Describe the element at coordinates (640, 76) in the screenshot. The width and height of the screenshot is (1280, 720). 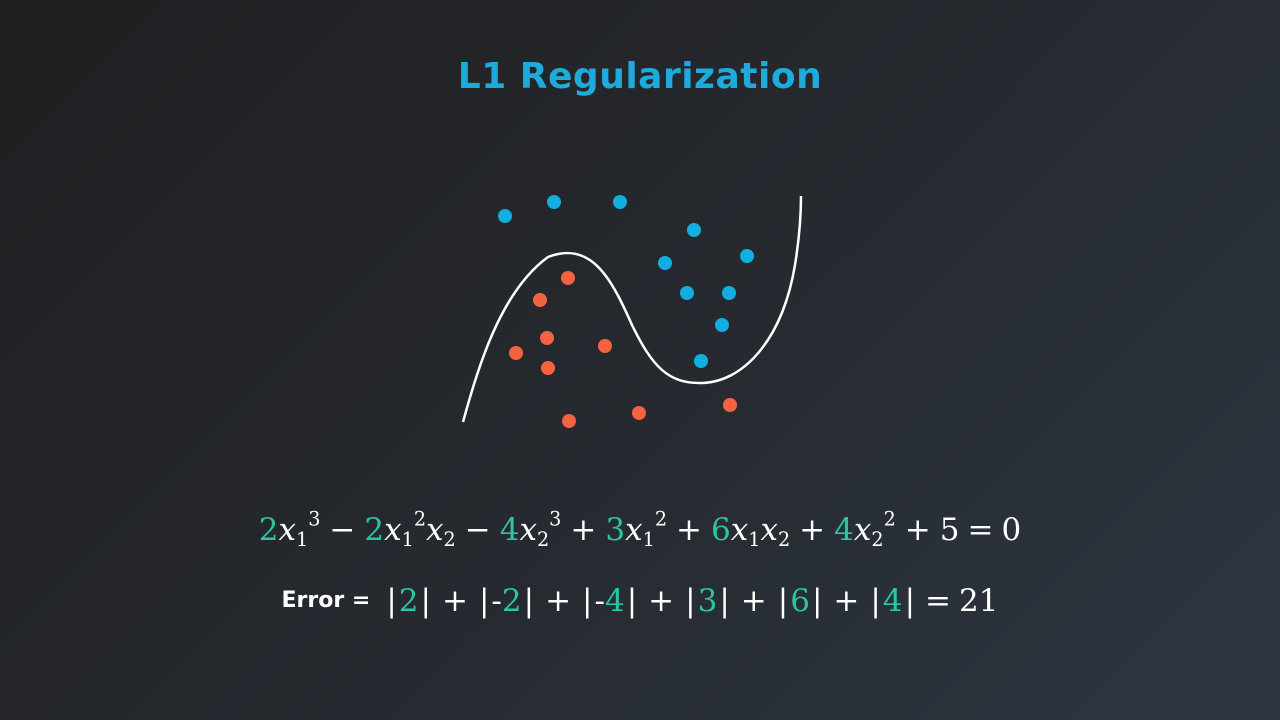
I see `slide-title: L1 Regularization` at that location.